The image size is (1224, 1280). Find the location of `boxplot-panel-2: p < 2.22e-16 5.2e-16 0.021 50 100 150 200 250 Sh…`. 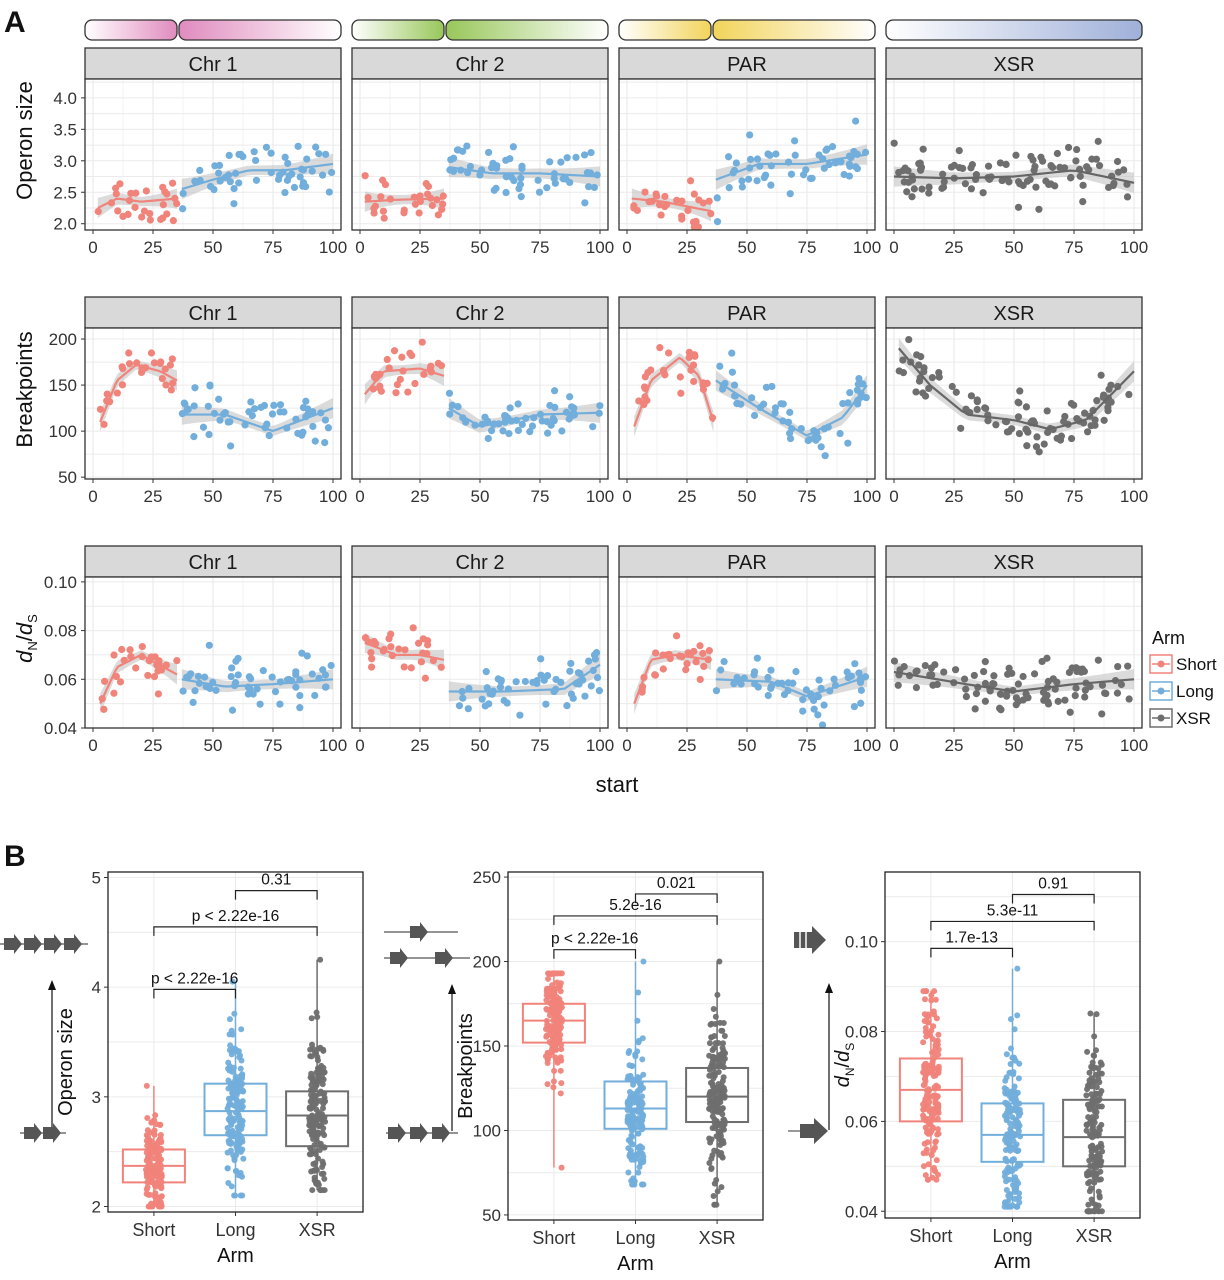

boxplot-panel-2: p < 2.22e-16 5.2e-16 0.021 50 100 150 200 250 Sh… is located at coordinates (606, 1071).